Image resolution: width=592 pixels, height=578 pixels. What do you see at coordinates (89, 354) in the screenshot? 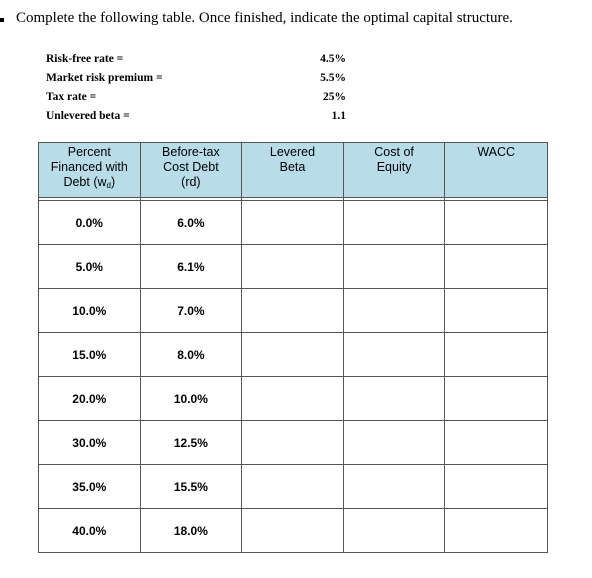
I see `cell-debt-weight: 15.0%` at bounding box center [89, 354].